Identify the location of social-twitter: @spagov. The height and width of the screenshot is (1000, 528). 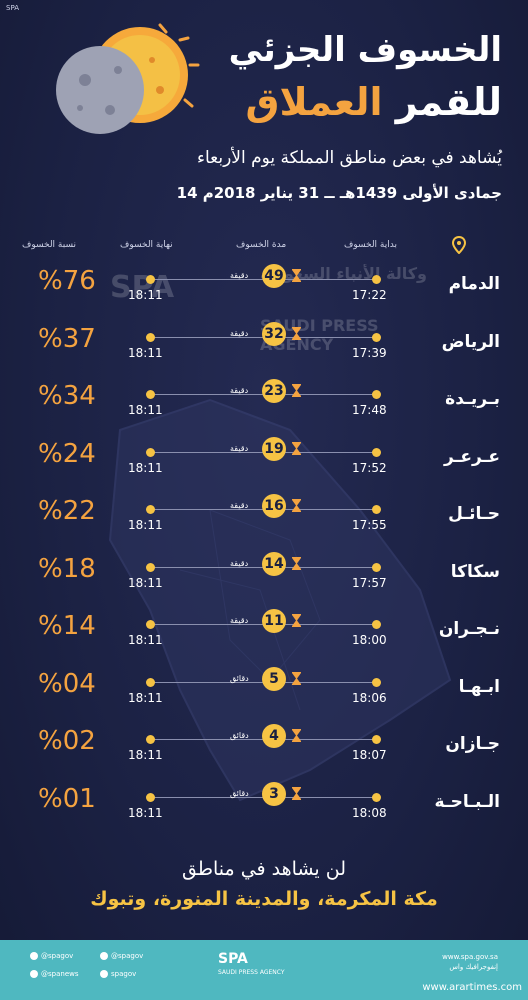
(51, 956).